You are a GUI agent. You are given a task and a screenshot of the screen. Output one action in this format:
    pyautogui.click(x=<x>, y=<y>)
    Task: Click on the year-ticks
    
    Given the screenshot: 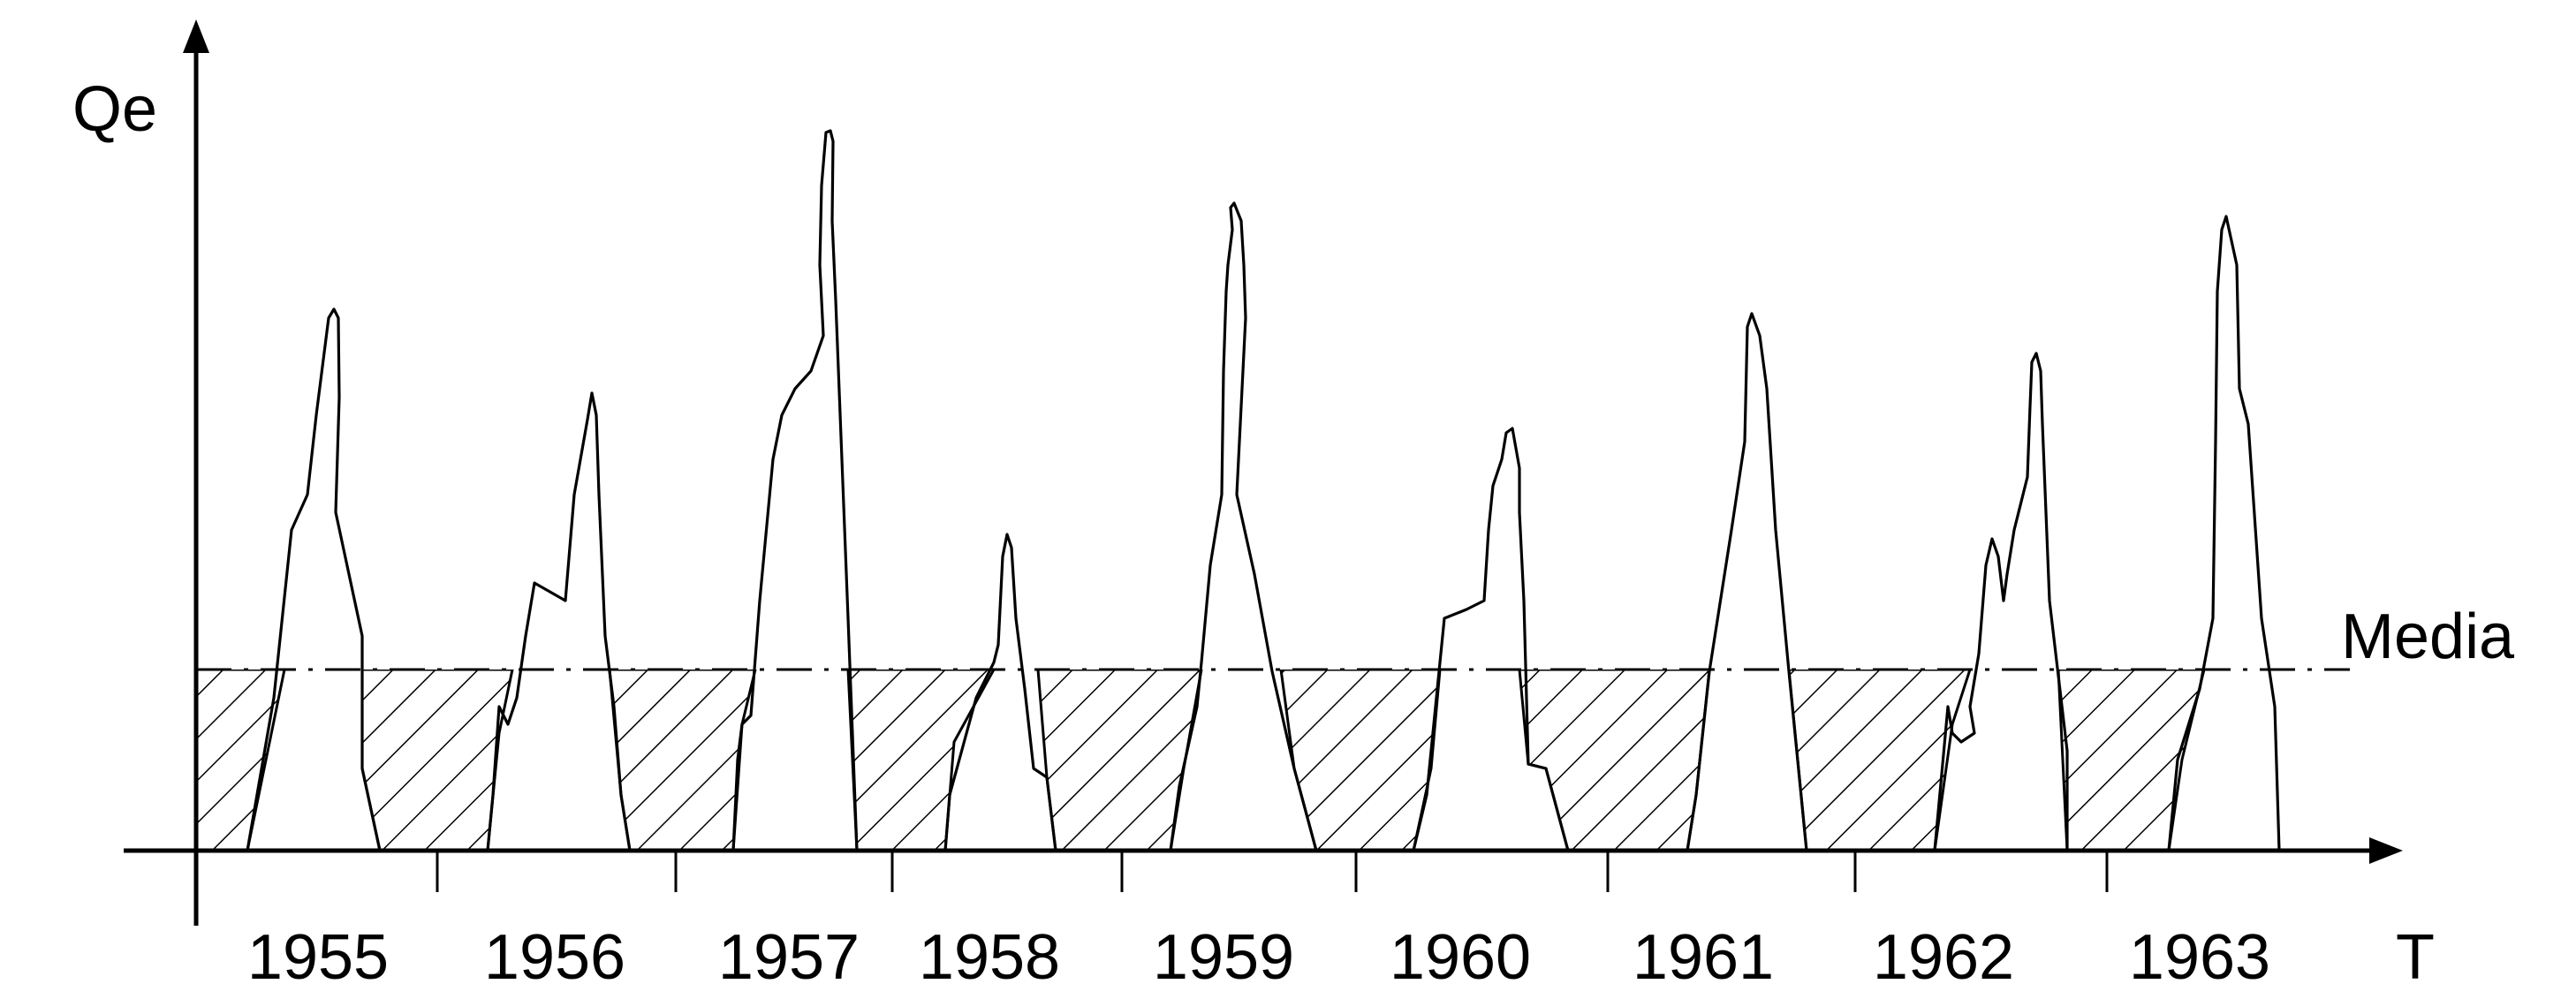 What is the action you would take?
    pyautogui.click(x=1272, y=871)
    